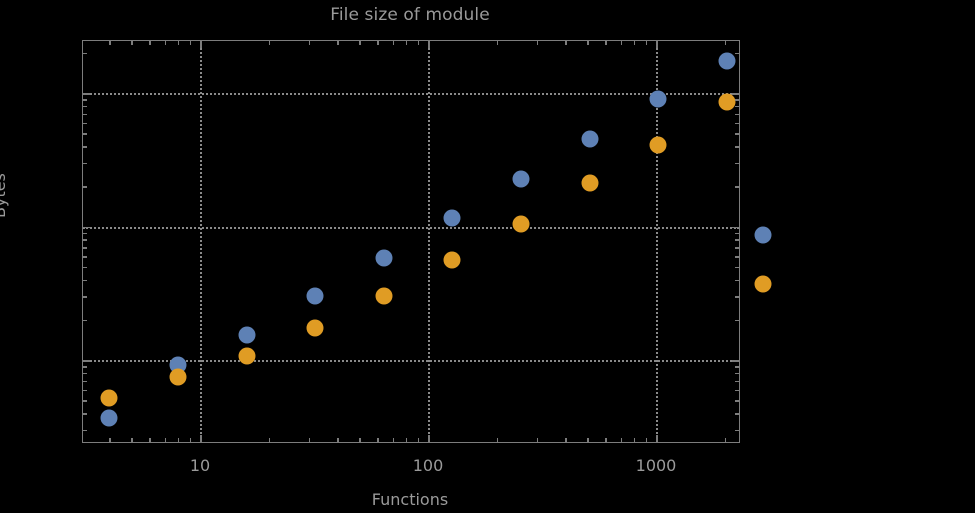 The image size is (975, 513). Describe the element at coordinates (410, 15) in the screenshot. I see `chart-title: File size of module` at that location.